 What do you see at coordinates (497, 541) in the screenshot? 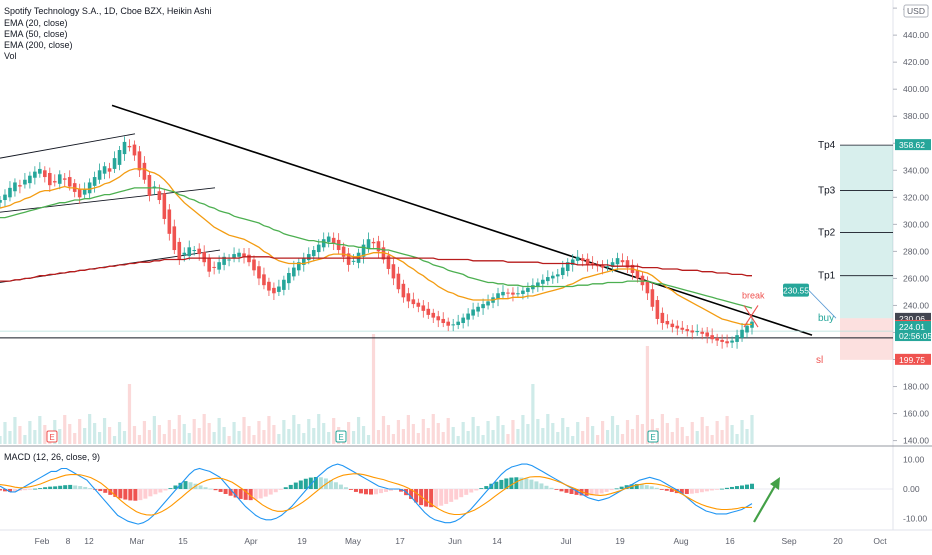
I see `x-tick-label: 14` at bounding box center [497, 541].